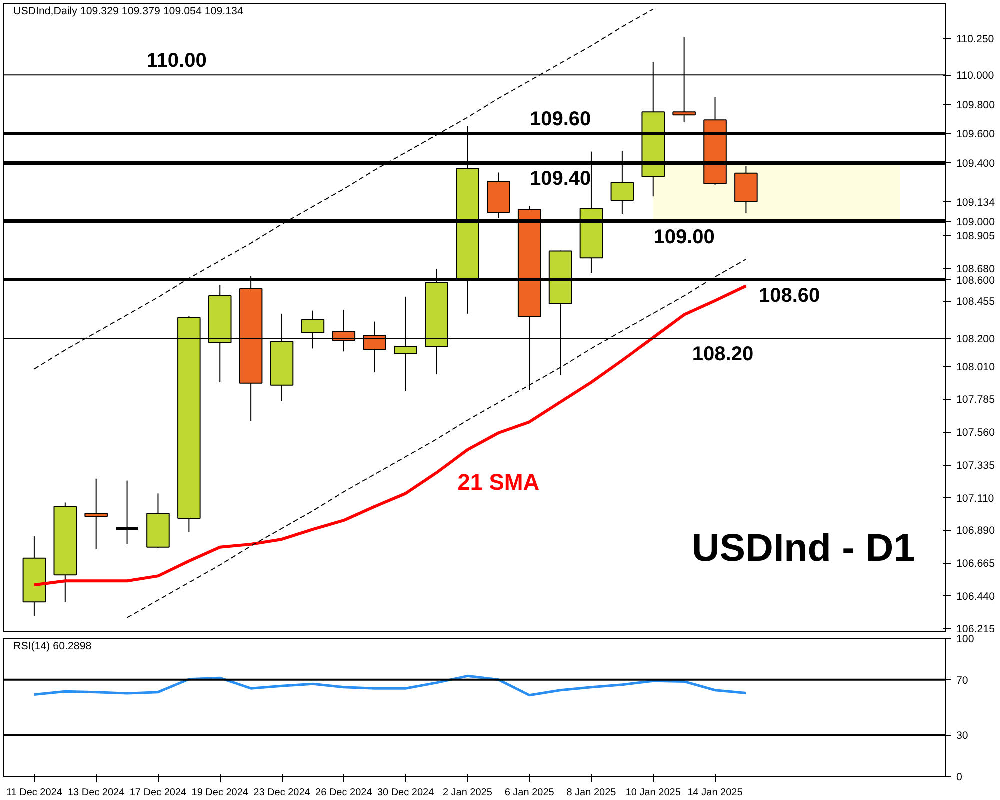 Image resolution: width=1000 pixels, height=800 pixels. Describe the element at coordinates (176, 61) in the screenshot. I see `ref-line-label: 110.00` at that location.